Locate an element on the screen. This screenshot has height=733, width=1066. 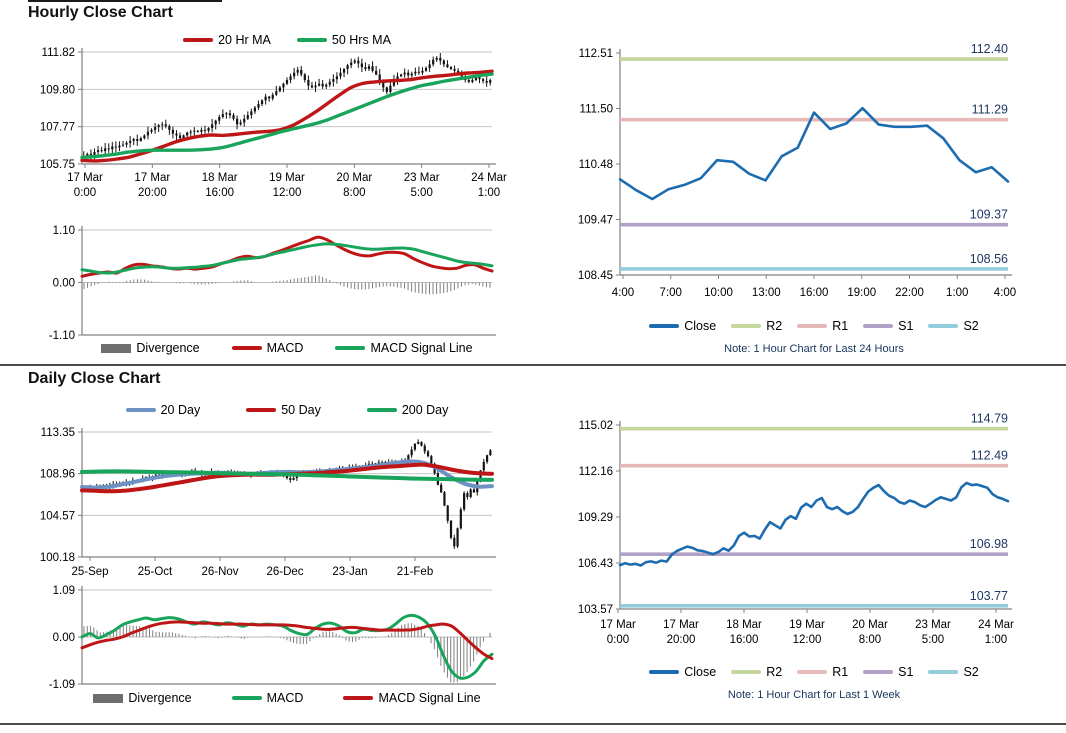
axis-label: 103.57 is located at coordinates (595, 610).